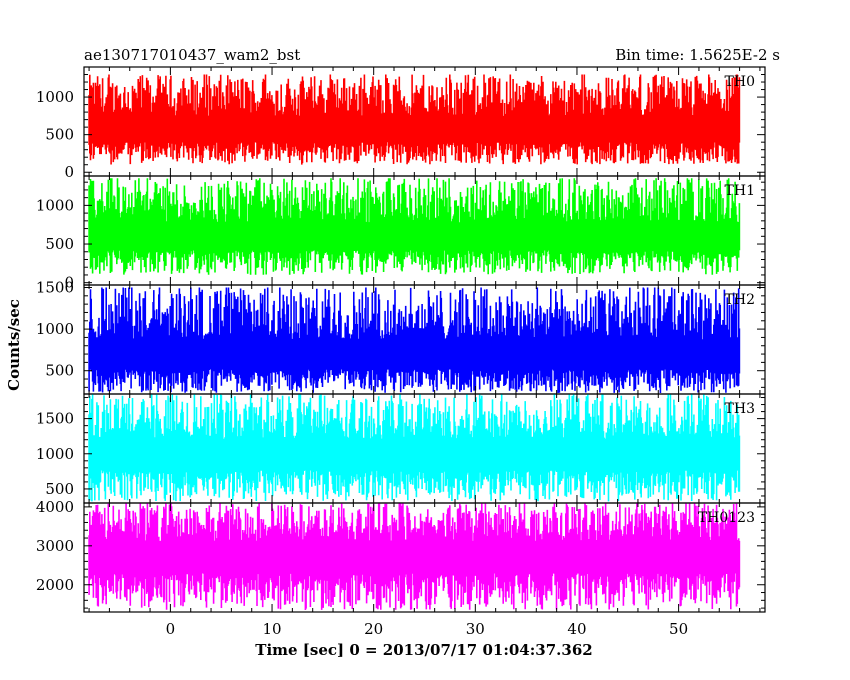 This screenshot has height=680, width=850. I want to click on x-tick-label: 20, so click(373, 629).